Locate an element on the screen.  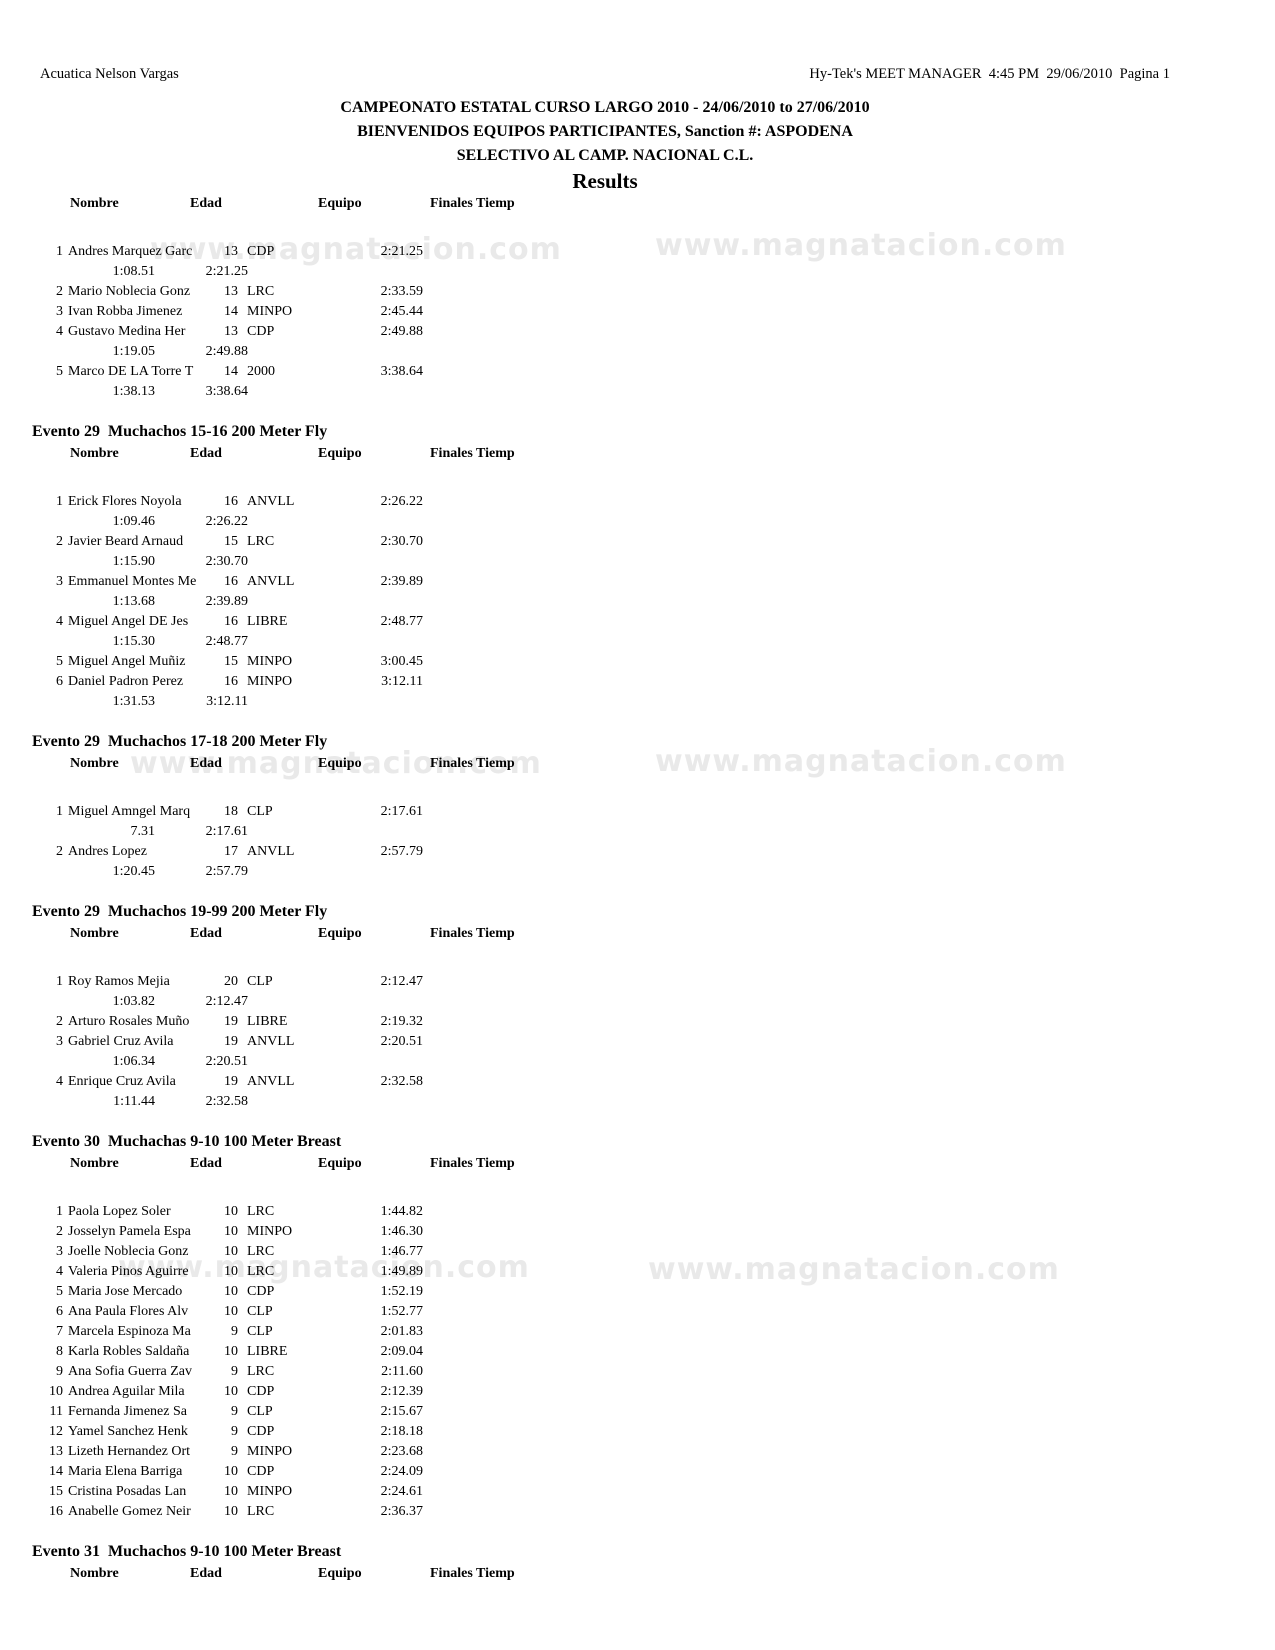
place: 7 is located at coordinates (59, 1331).